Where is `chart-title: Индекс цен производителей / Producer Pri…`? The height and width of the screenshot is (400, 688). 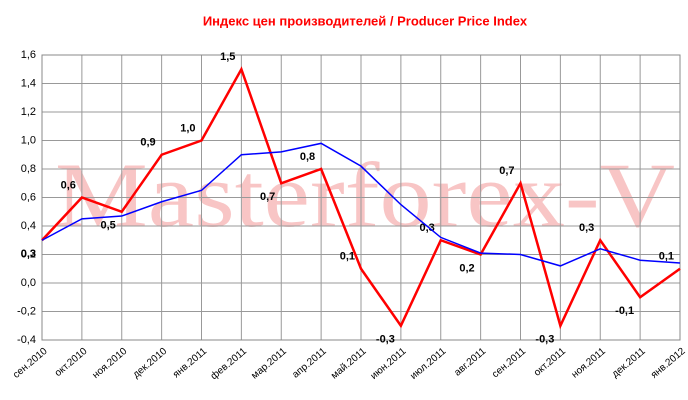 chart-title: Индекс цен производителей / Producer Pri… is located at coordinates (365, 20).